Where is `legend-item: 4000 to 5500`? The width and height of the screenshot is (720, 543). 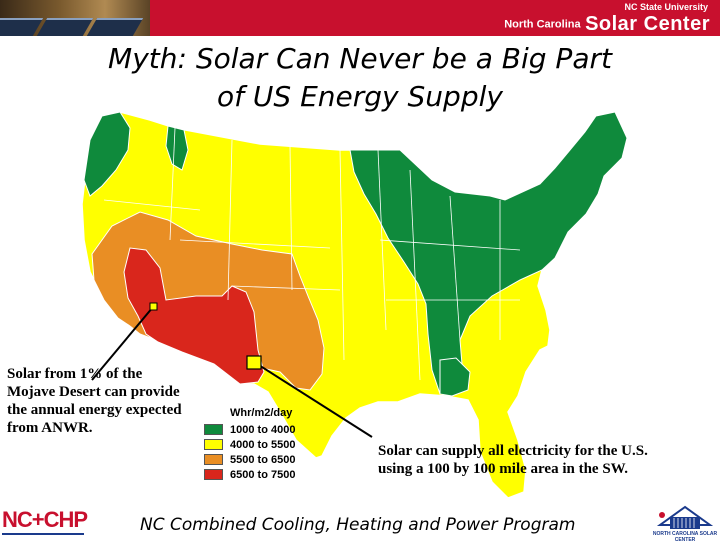
legend-item: 4000 to 5500 is located at coordinates (264, 444).